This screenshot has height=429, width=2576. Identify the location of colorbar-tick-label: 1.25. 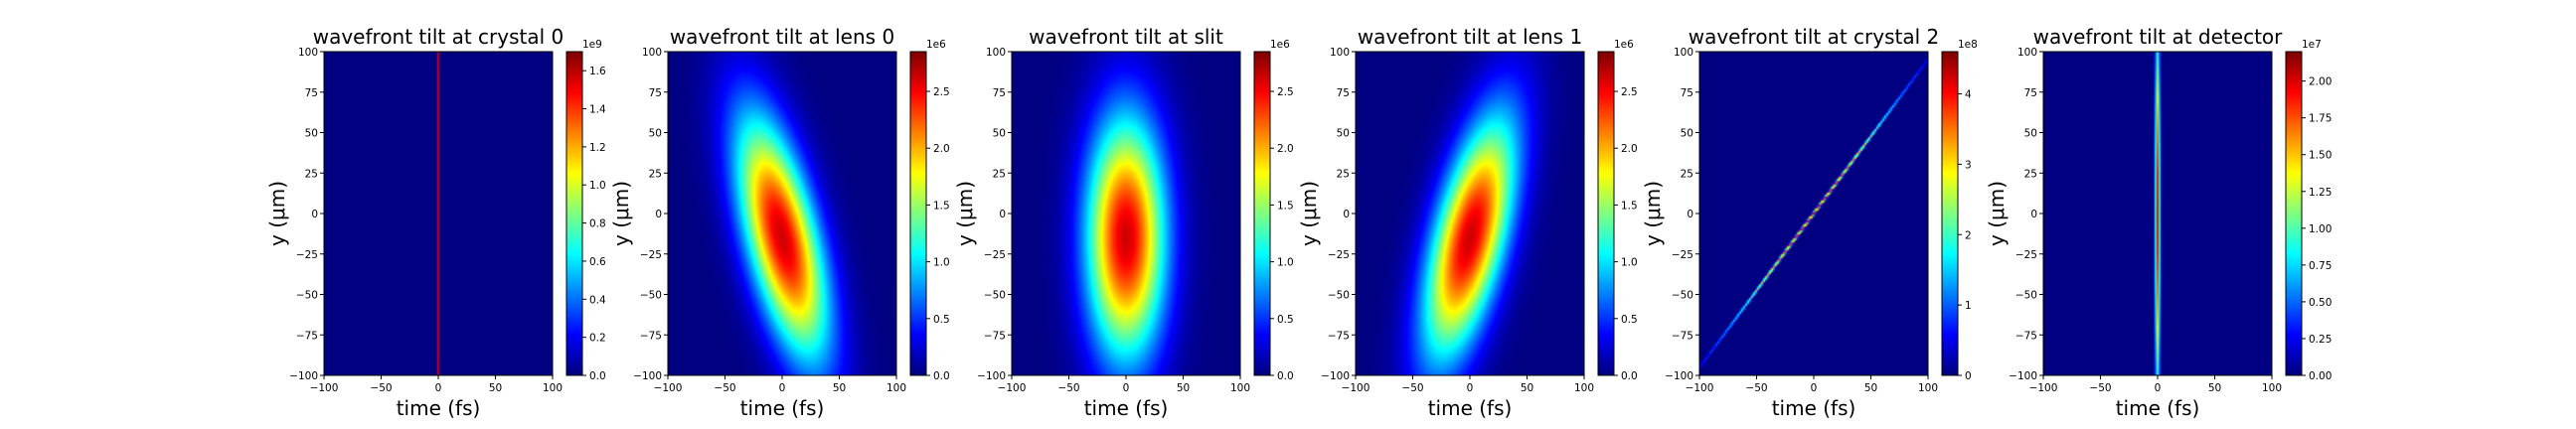
(2320, 193).